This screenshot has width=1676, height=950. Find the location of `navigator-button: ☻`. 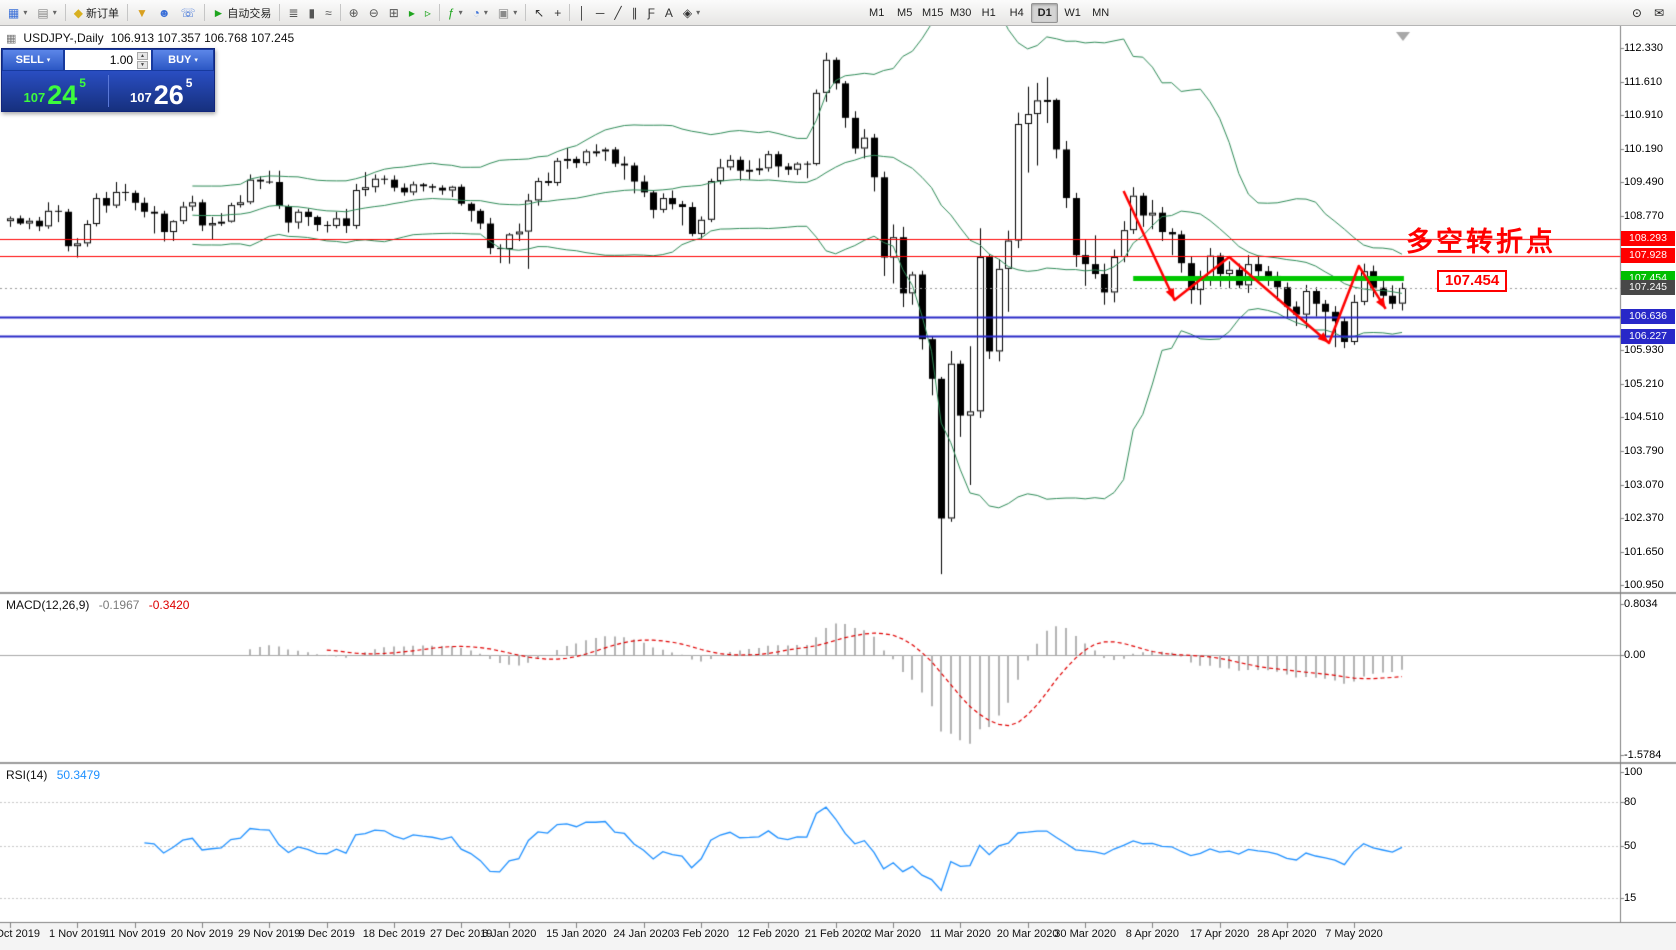

navigator-button: ☻ is located at coordinates (164, 12).